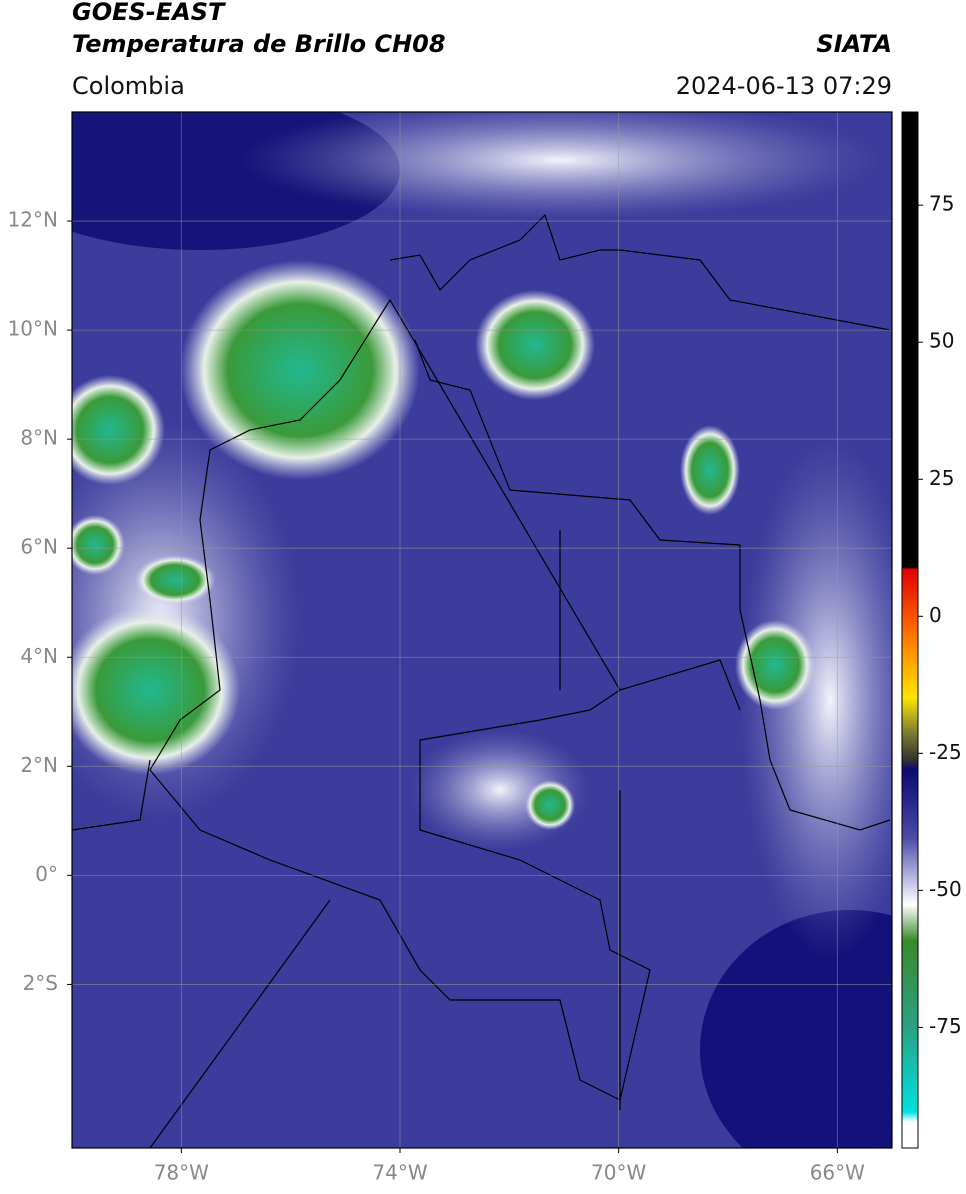 Image resolution: width=966 pixels, height=1194 pixels. What do you see at coordinates (39, 438) in the screenshot?
I see `y-tick-label: 8°N` at bounding box center [39, 438].